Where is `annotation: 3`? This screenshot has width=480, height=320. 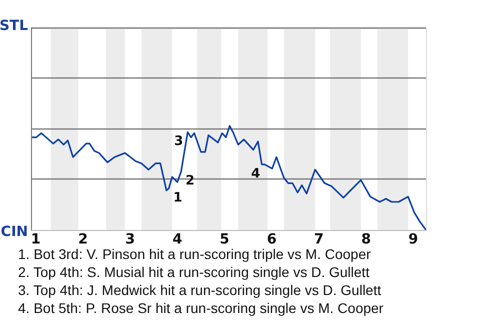
annotation: 3 is located at coordinates (179, 142).